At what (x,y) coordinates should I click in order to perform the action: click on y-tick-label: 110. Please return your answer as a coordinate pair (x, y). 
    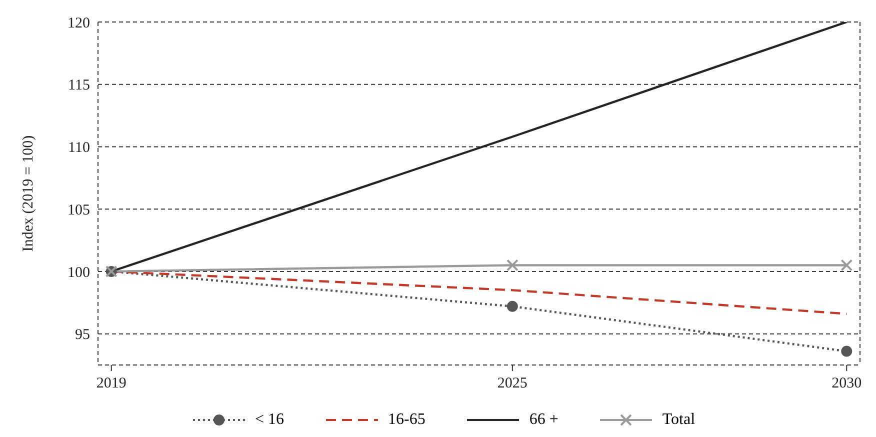
    Looking at the image, I should click on (79, 148).